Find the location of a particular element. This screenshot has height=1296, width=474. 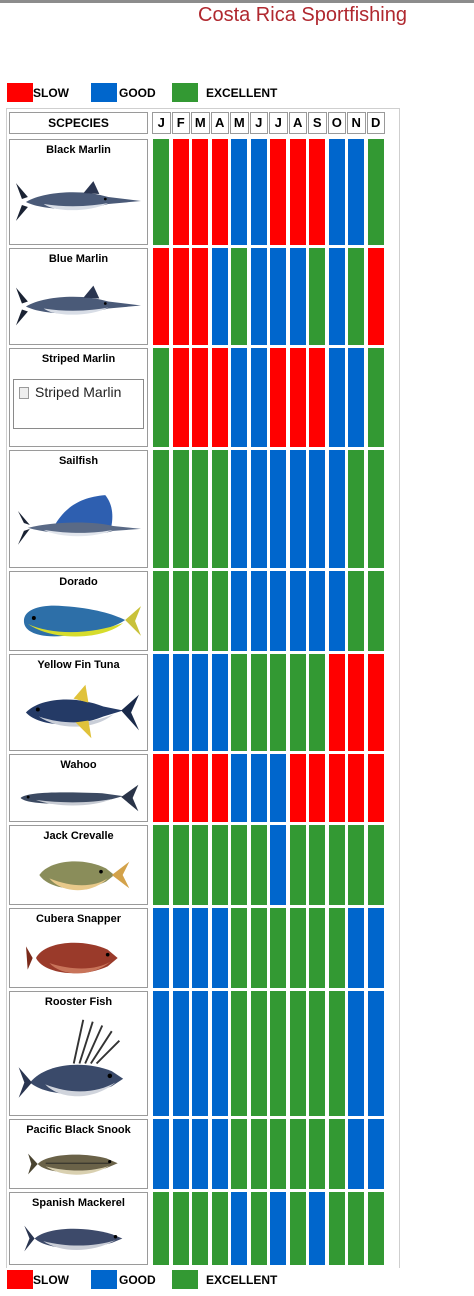

species-cell: Dorado is located at coordinates (78, 611).